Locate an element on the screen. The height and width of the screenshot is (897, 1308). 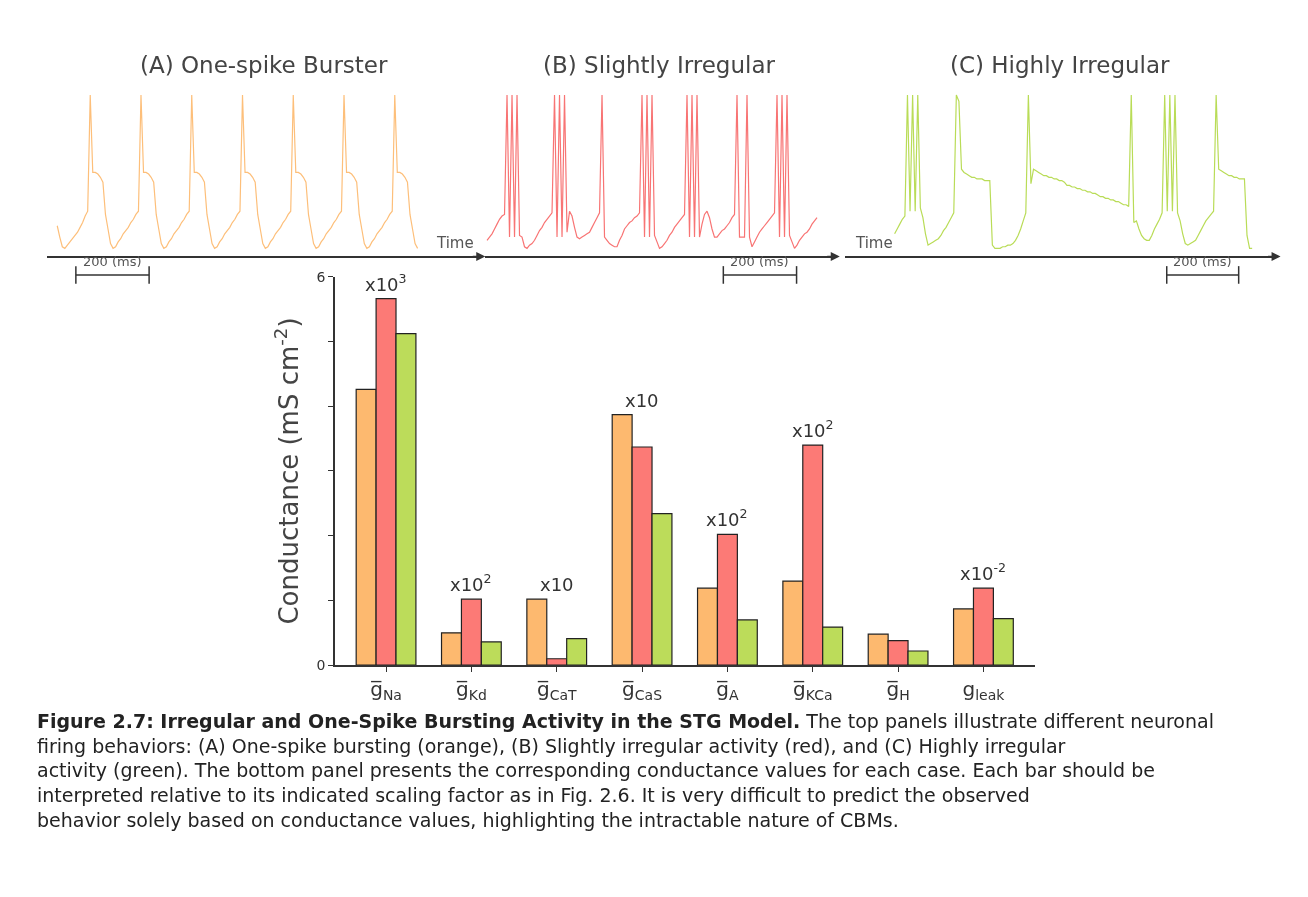
x-tick-label: g̅$_{A}$ is located at coordinates (727, 690).